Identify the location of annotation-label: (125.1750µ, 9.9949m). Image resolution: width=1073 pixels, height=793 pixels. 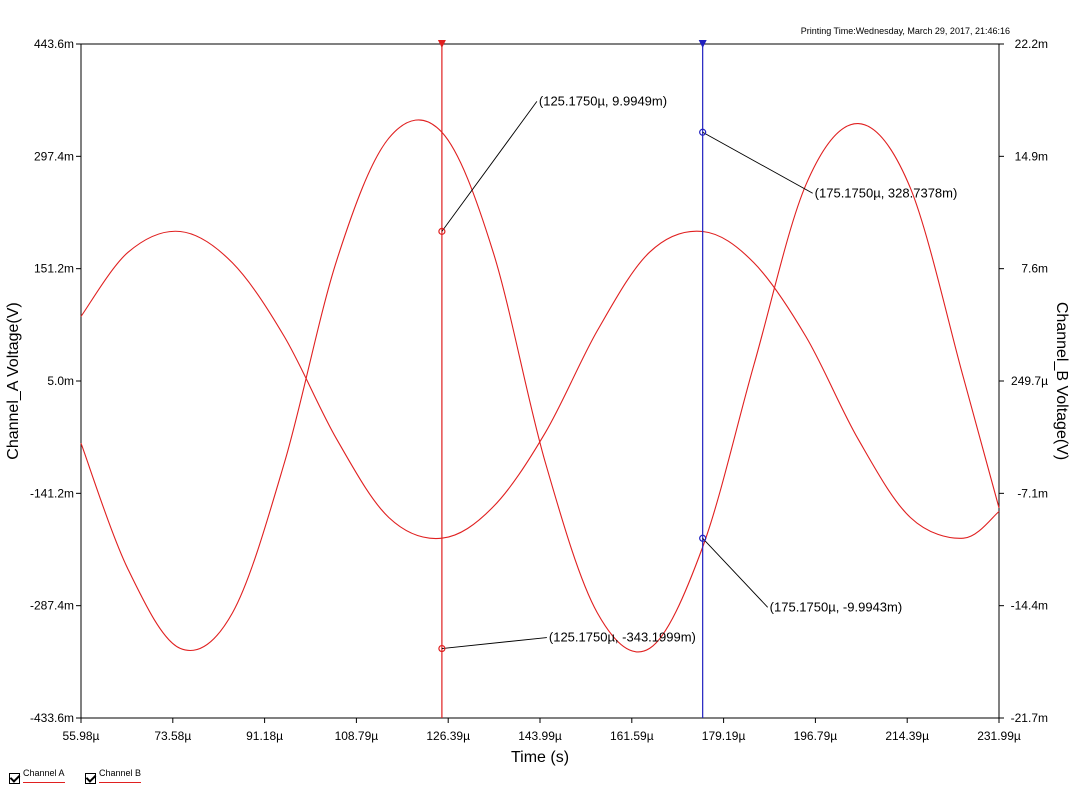
(603, 100).